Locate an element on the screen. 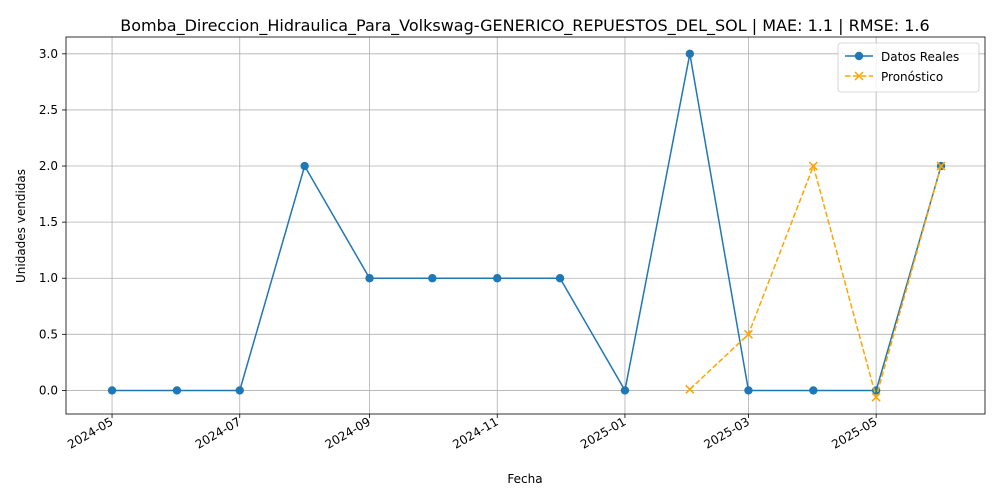  legend-marker-pronostico is located at coordinates (859, 76).